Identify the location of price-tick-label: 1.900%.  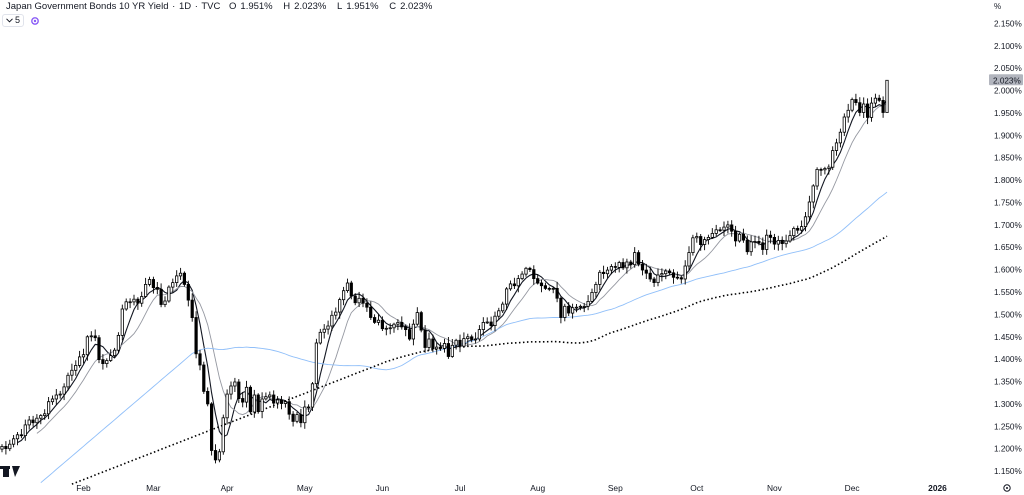
(1008, 135).